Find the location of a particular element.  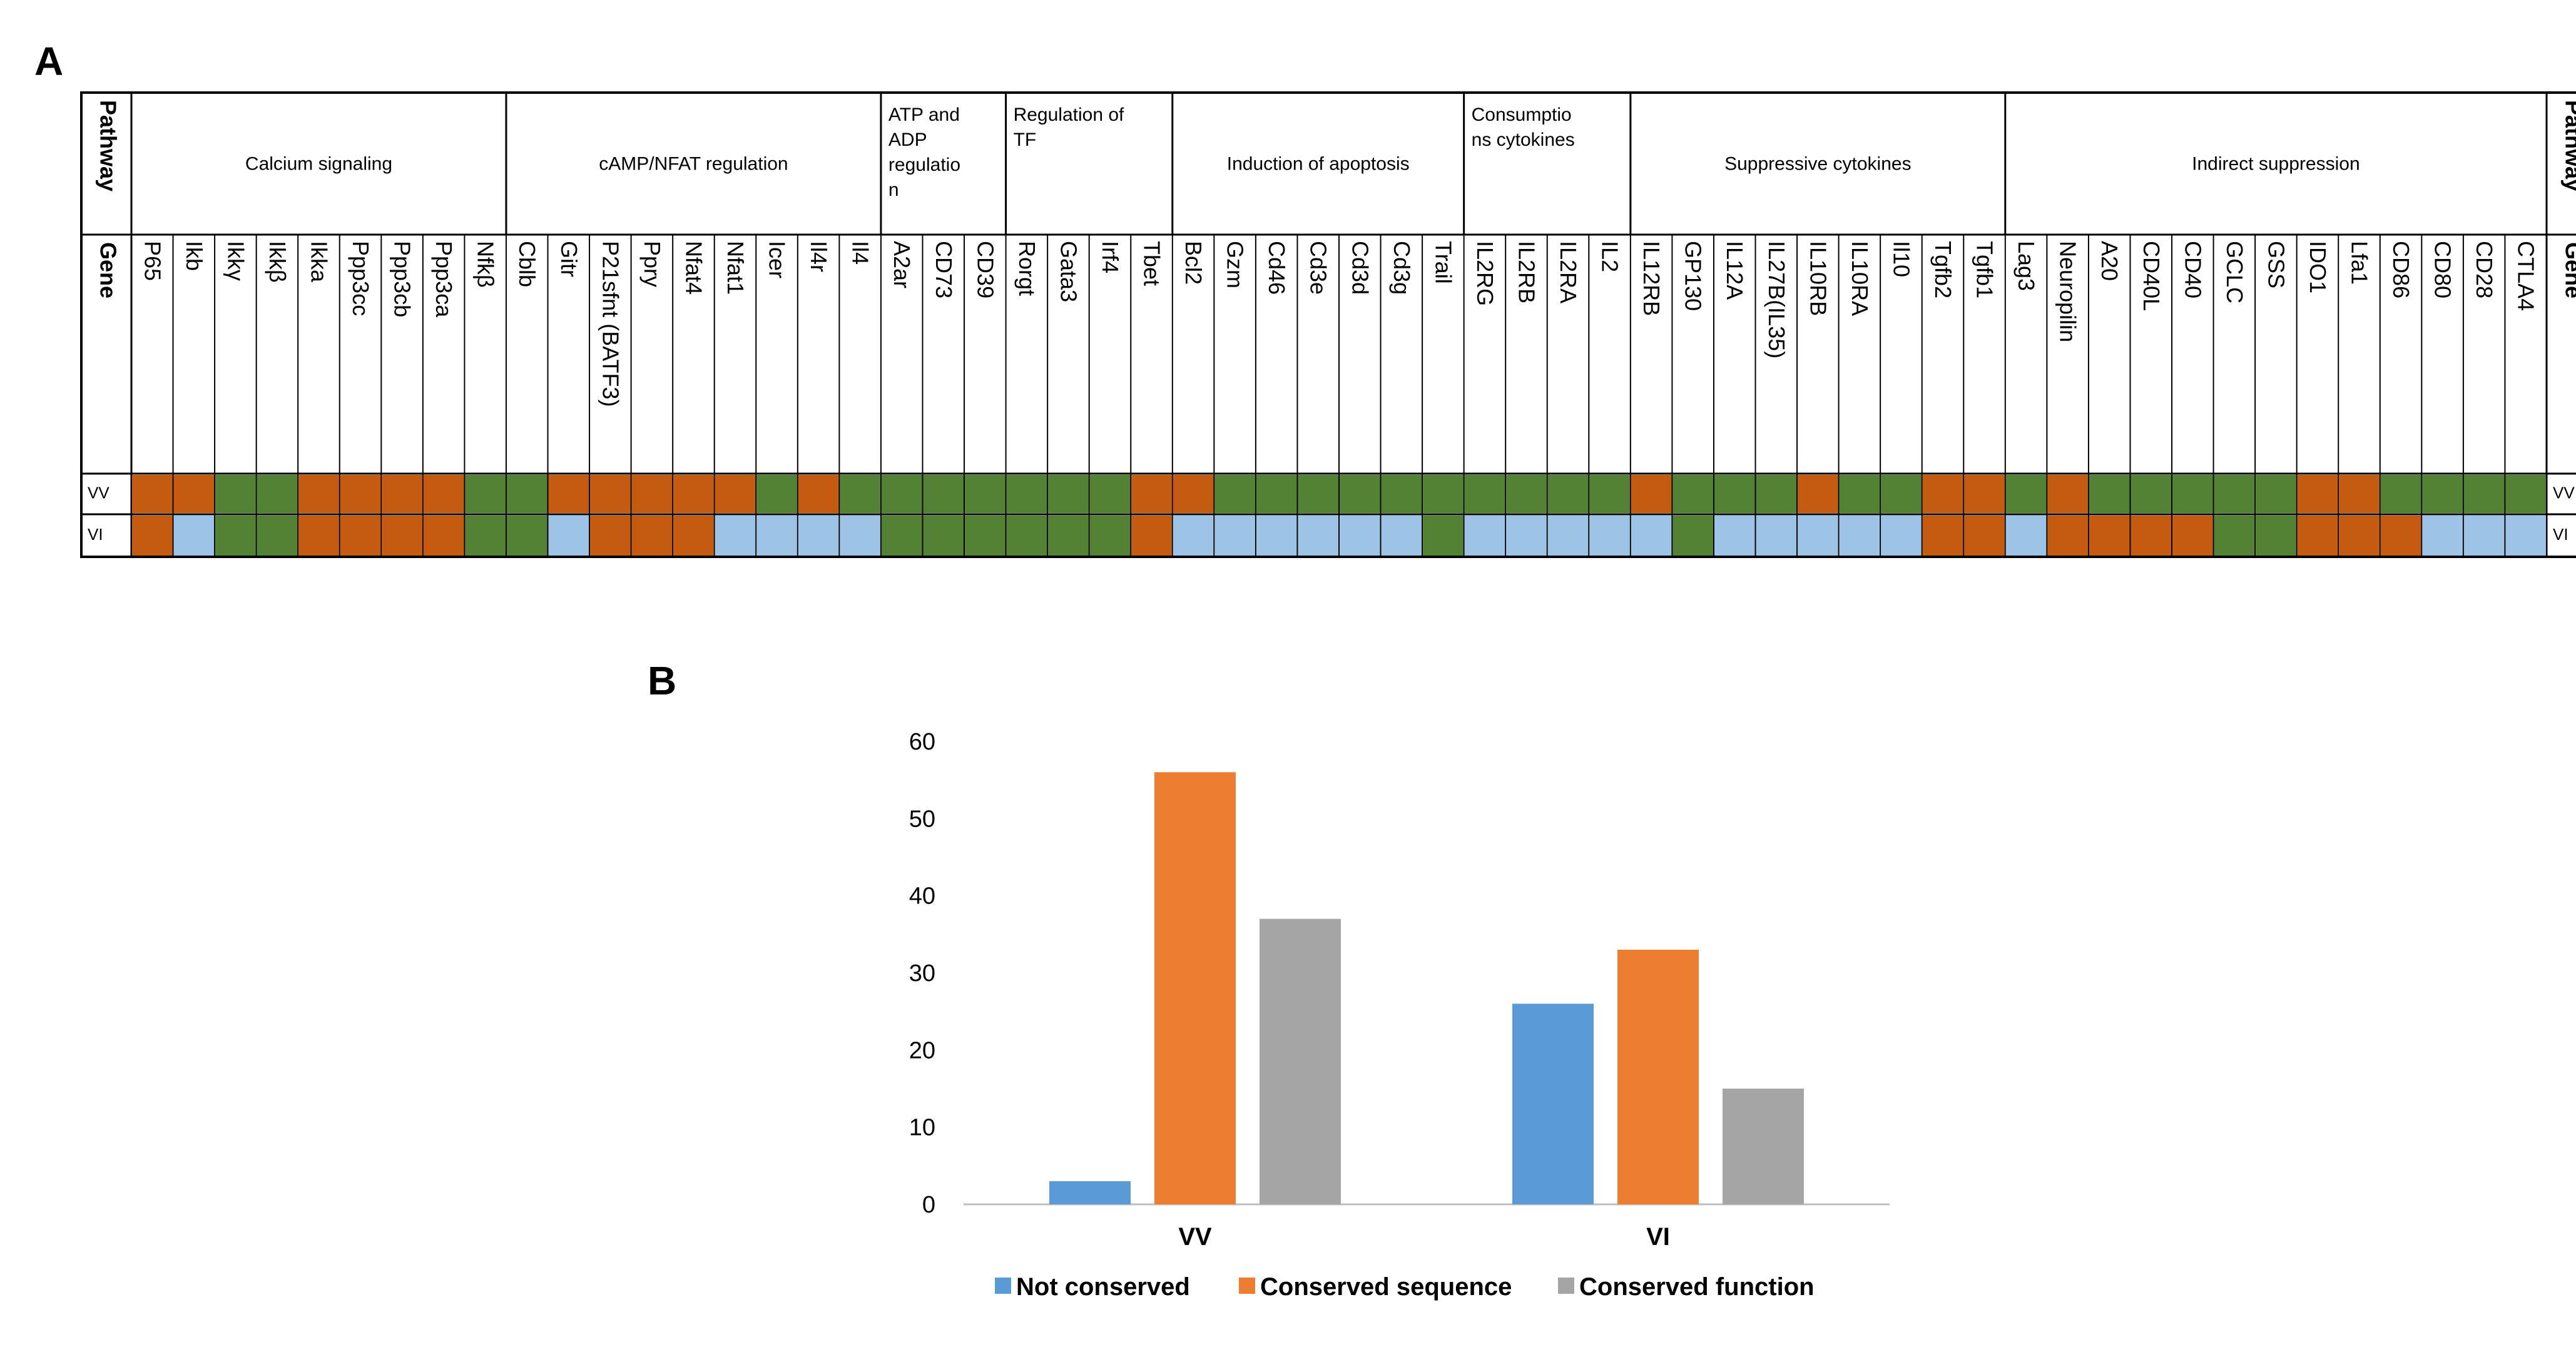

bar-conserved-function-vi is located at coordinates (1764, 1146).